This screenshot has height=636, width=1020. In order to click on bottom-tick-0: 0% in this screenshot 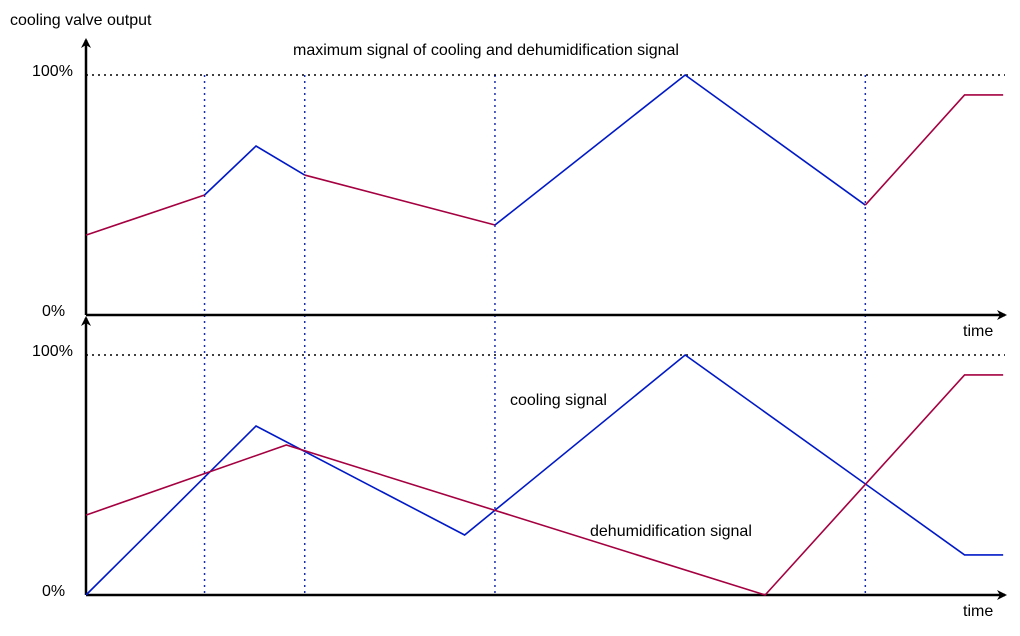, I will do `click(53, 591)`.